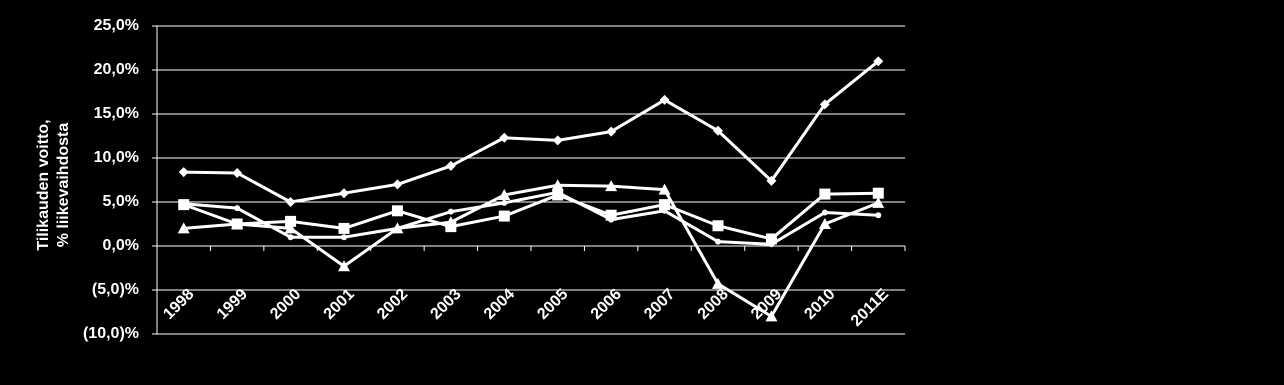  What do you see at coordinates (499, 304) in the screenshot?
I see `x-tick-label: 2004` at bounding box center [499, 304].